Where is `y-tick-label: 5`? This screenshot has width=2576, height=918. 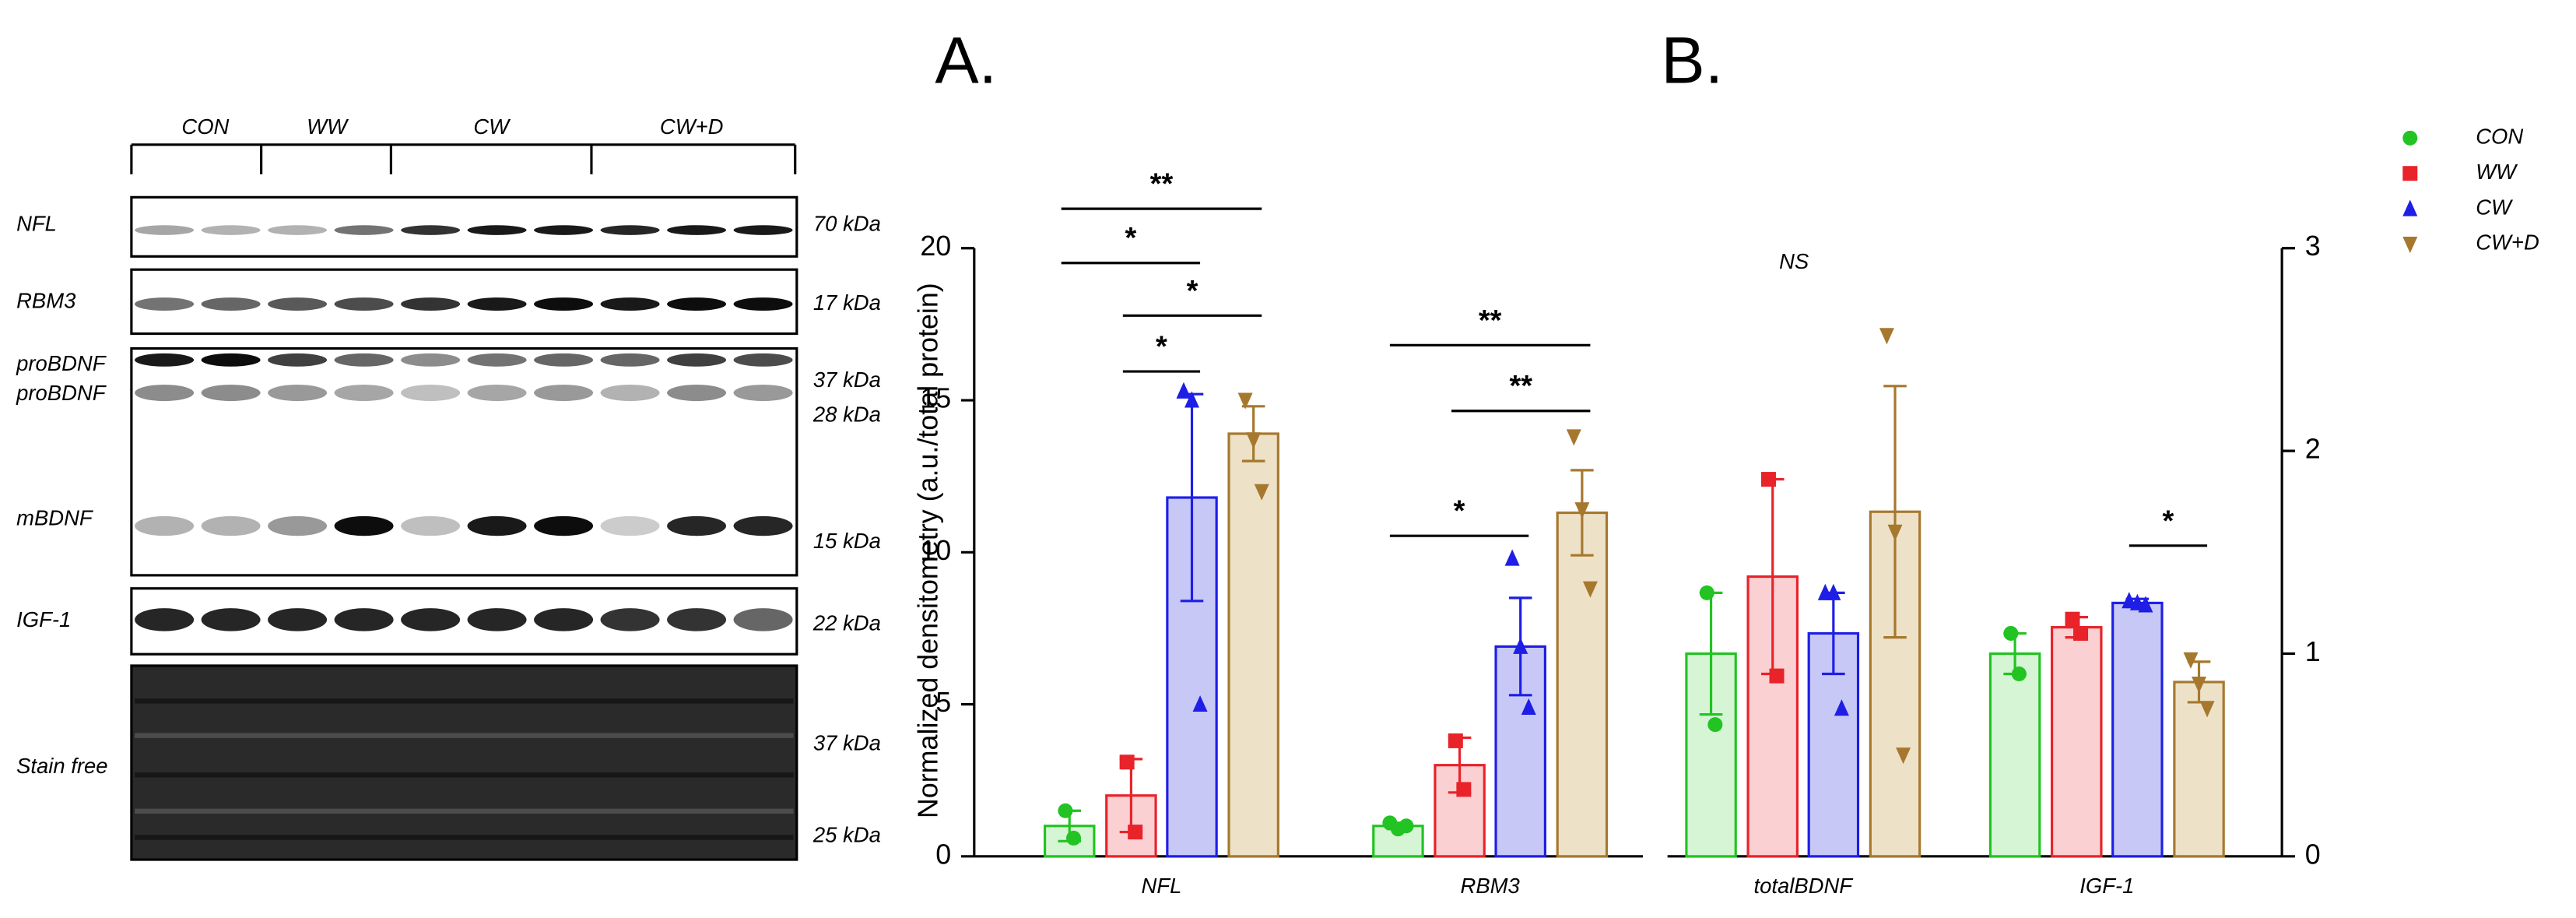 y-tick-label: 5 is located at coordinates (943, 702).